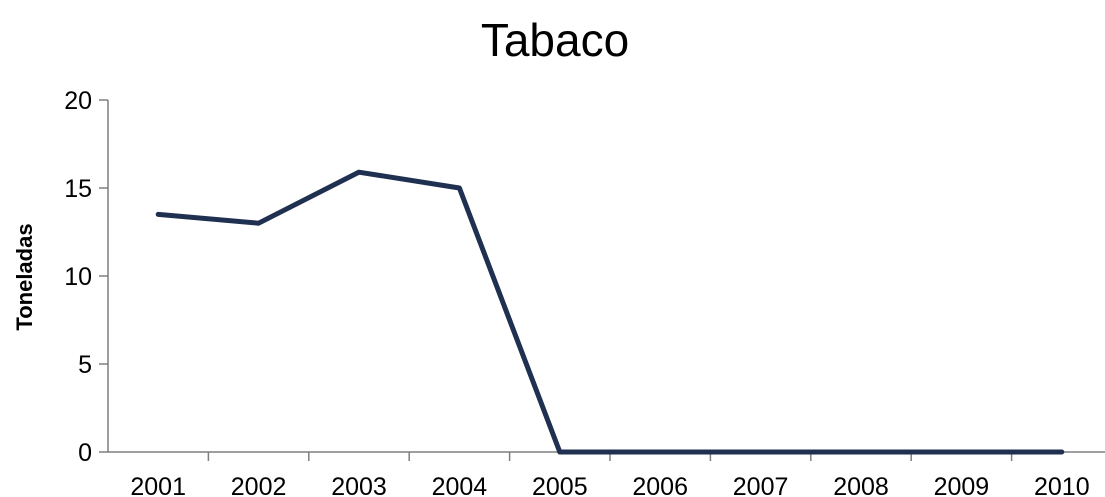 The image size is (1105, 497). I want to click on x-tick-label: 2009, so click(962, 485).